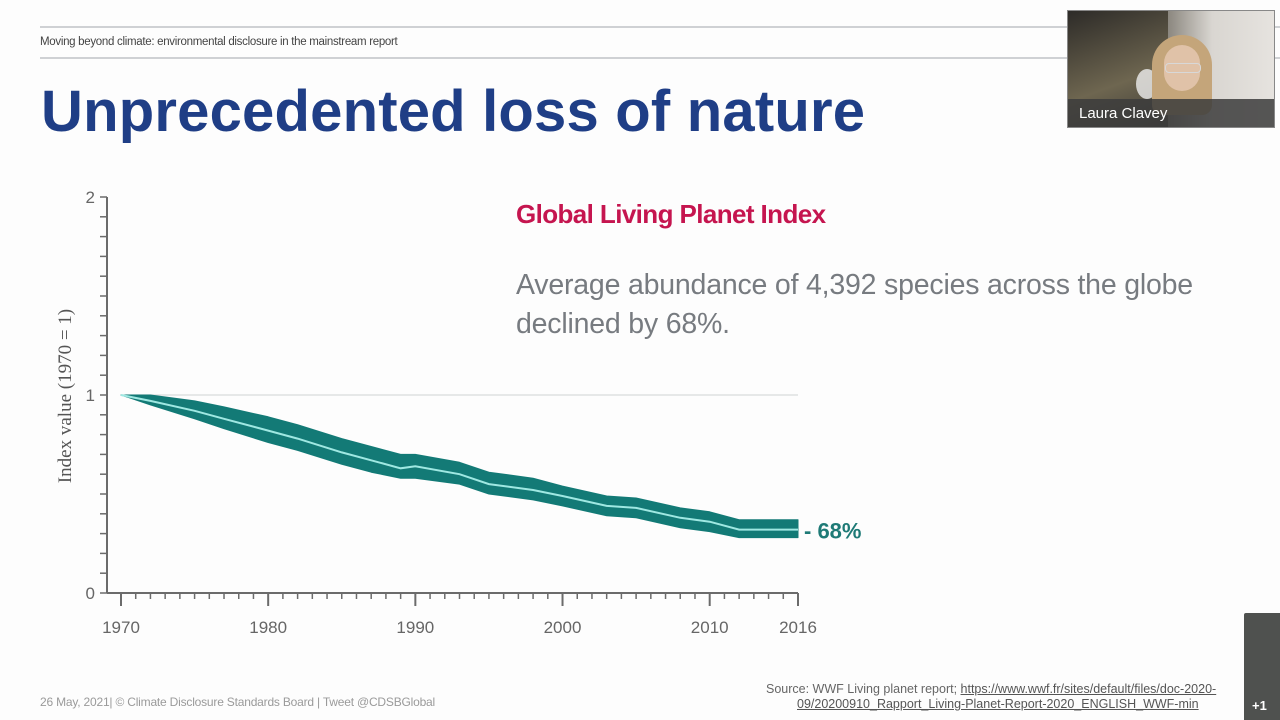  I want to click on y-axis-title: Index value (1970 = 1), so click(65, 396).